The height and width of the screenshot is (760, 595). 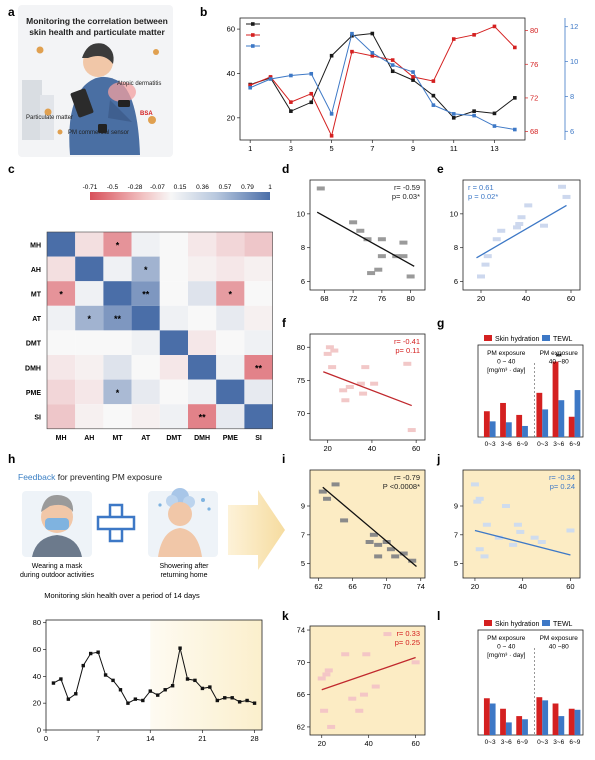 I want to click on bsa-sensor-device, so click(x=124, y=103).